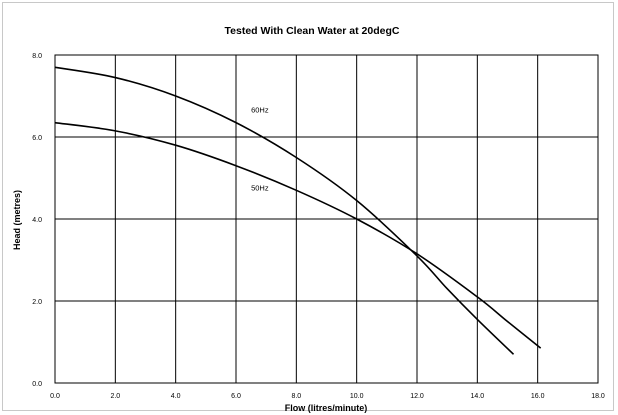 The width and height of the screenshot is (618, 415). What do you see at coordinates (236, 396) in the screenshot?
I see `x-tick-label: 6.0` at bounding box center [236, 396].